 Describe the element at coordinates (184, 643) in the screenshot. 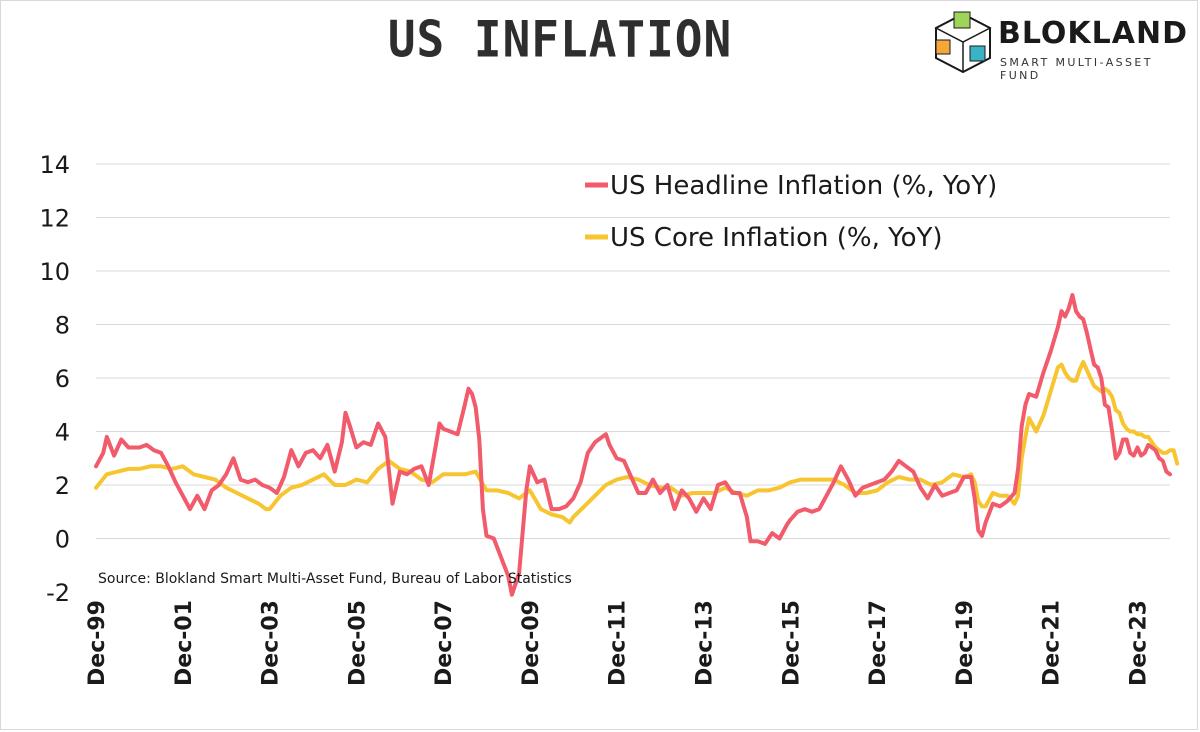

I see `x-tick-label: Dec-01` at that location.